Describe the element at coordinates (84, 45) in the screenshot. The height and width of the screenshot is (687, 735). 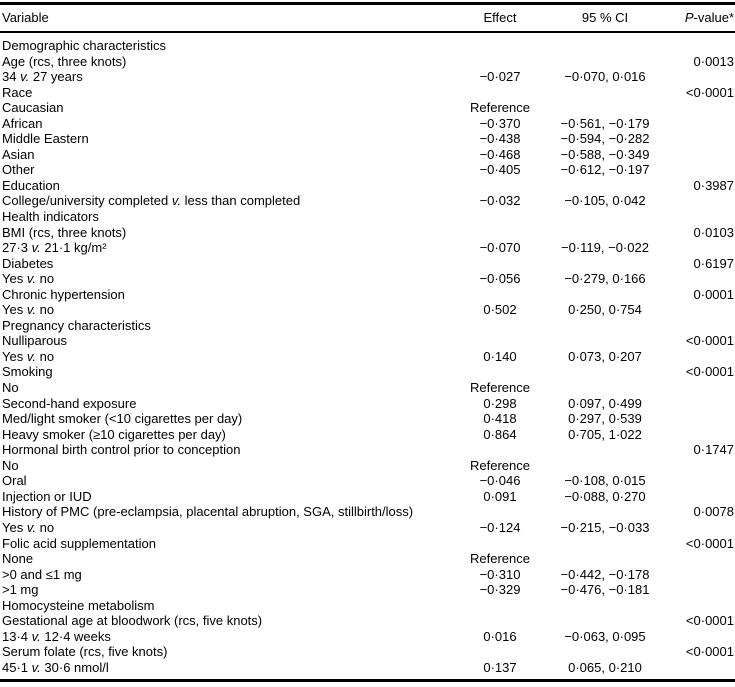
I see `cell-variable: Demographic characteristics` at that location.